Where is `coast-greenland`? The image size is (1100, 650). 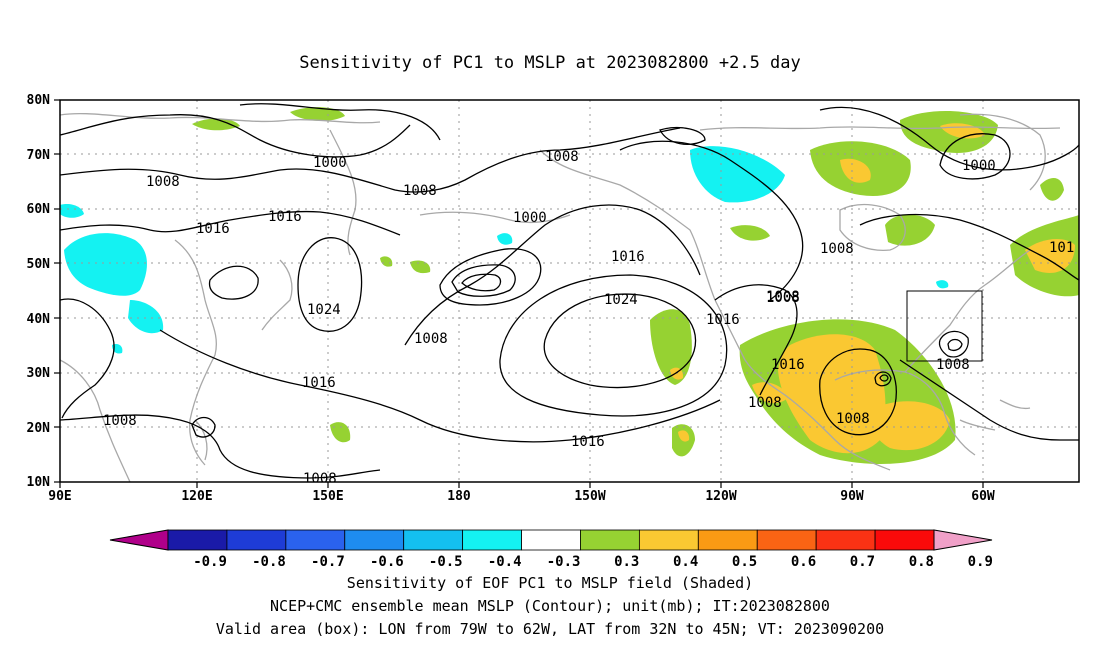 coast-greenland is located at coordinates (1002, 152).